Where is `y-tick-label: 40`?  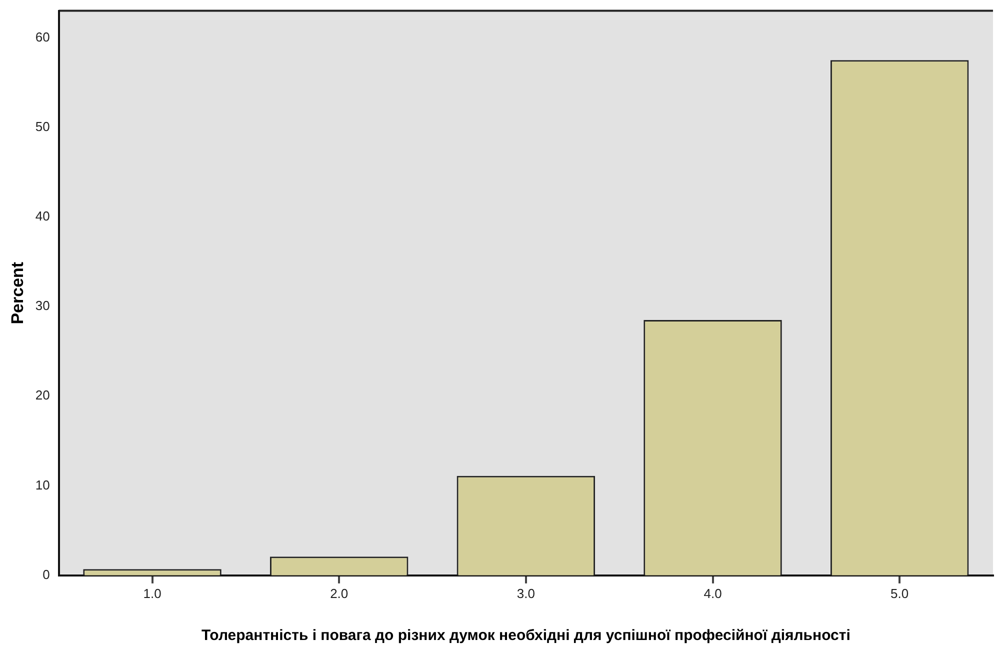
y-tick-label: 40 is located at coordinates (42, 216).